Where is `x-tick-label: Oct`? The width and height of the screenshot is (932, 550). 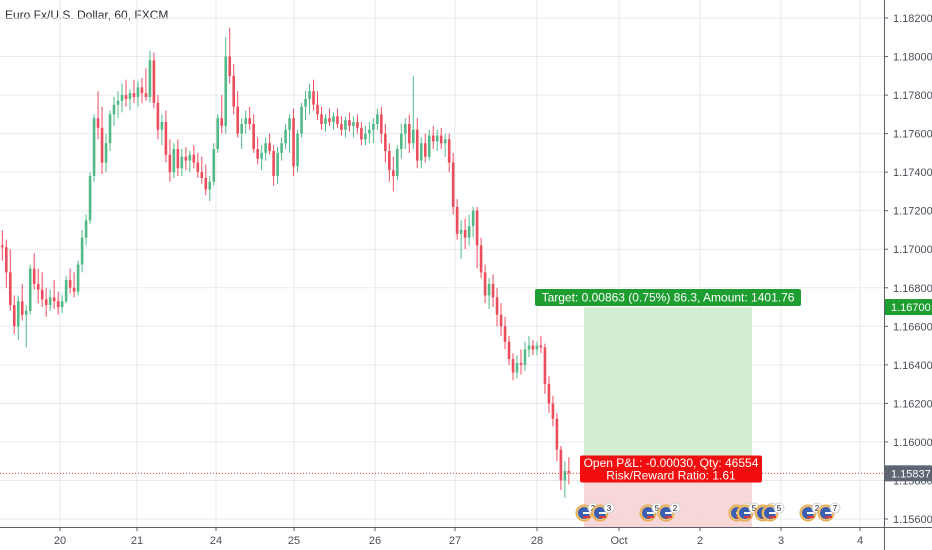
x-tick-label: Oct is located at coordinates (618, 541).